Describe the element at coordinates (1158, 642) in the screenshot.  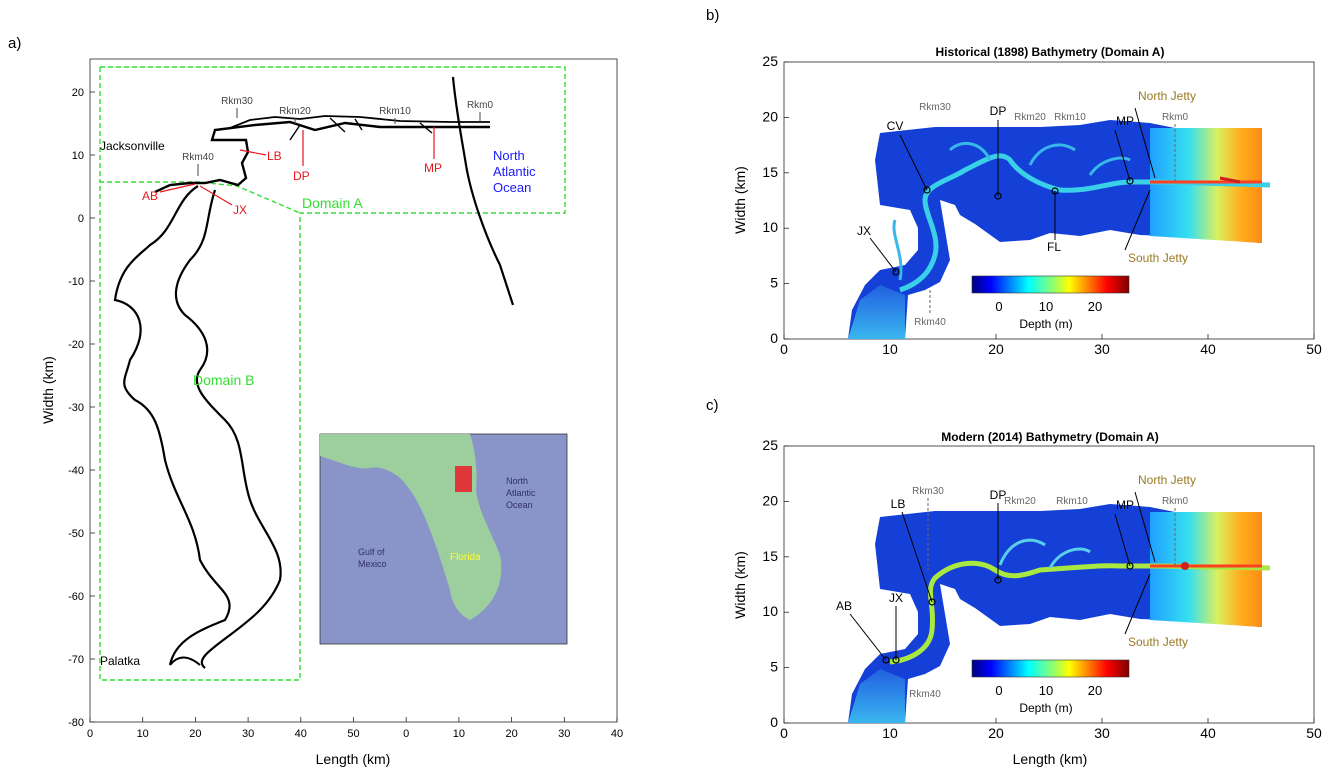
I see `c-south-jetty: South Jetty` at that location.